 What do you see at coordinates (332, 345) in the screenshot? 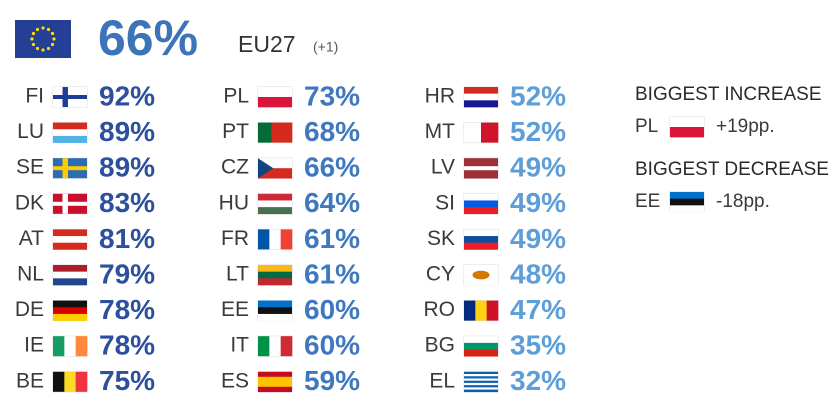
I see `country-value: 60%` at bounding box center [332, 345].